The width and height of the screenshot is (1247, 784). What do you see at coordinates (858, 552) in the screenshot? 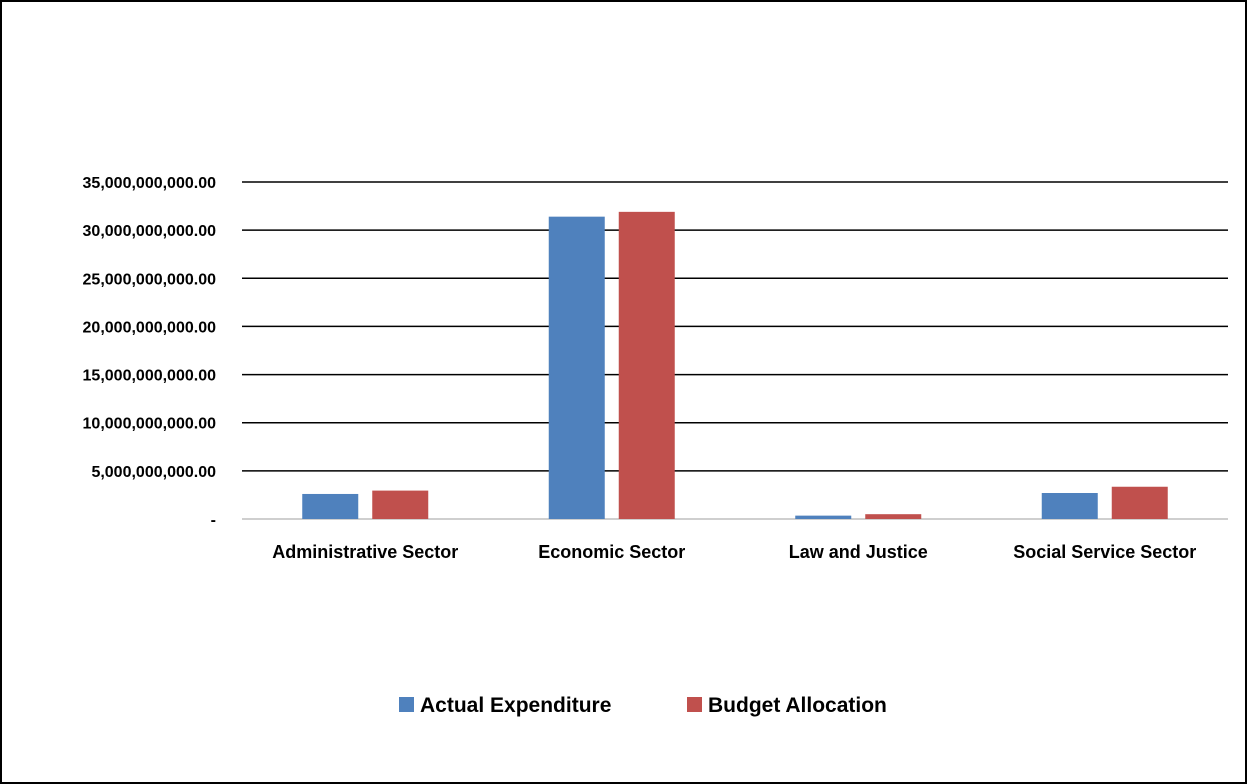
I see `x-category-label: Law and Justice` at bounding box center [858, 552].